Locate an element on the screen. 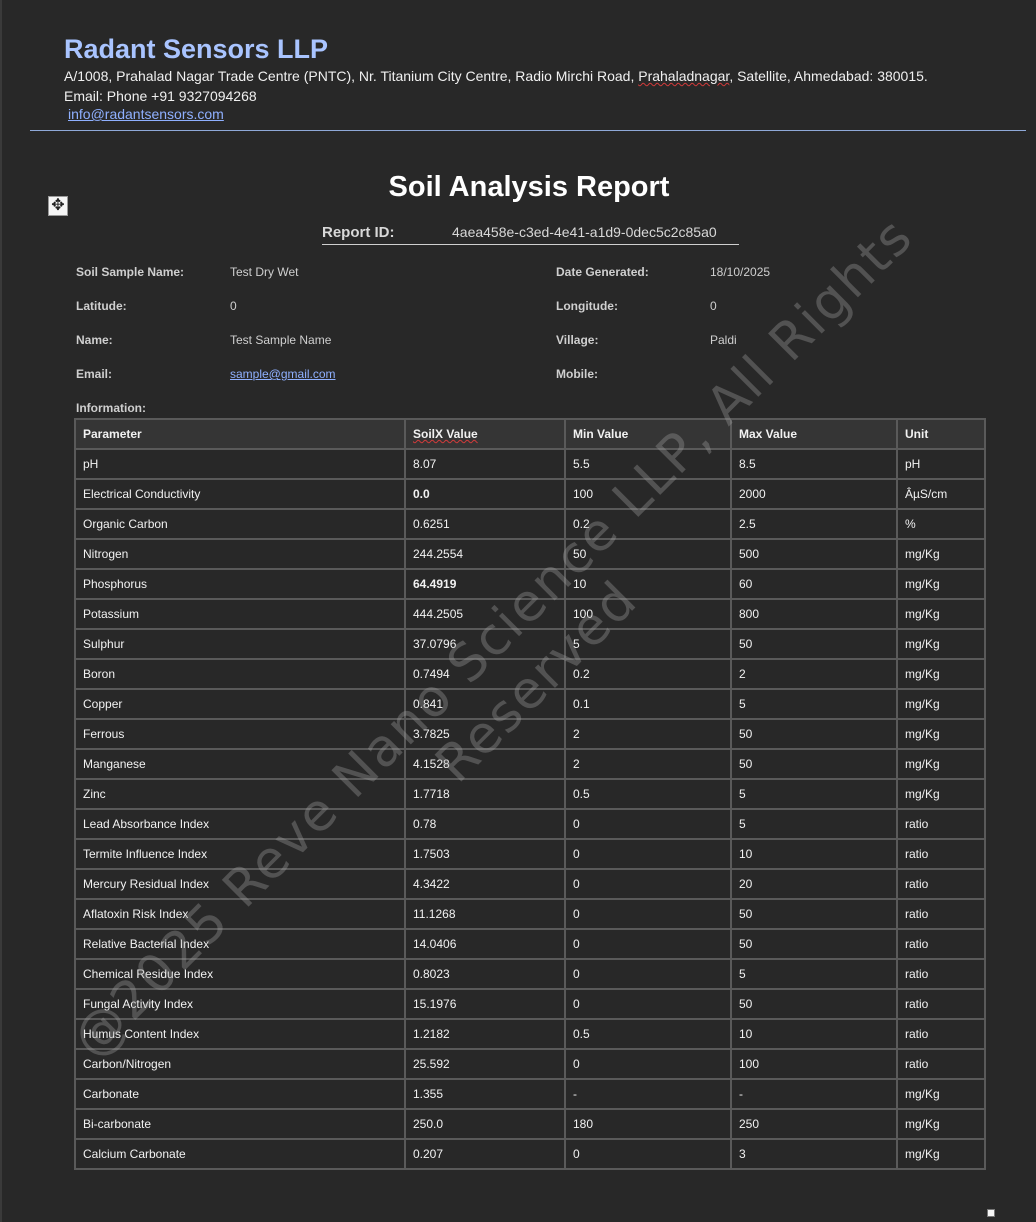 Image resolution: width=1036 pixels, height=1222 pixels. cell-soilx-value: 1.2182 is located at coordinates (485, 1034).